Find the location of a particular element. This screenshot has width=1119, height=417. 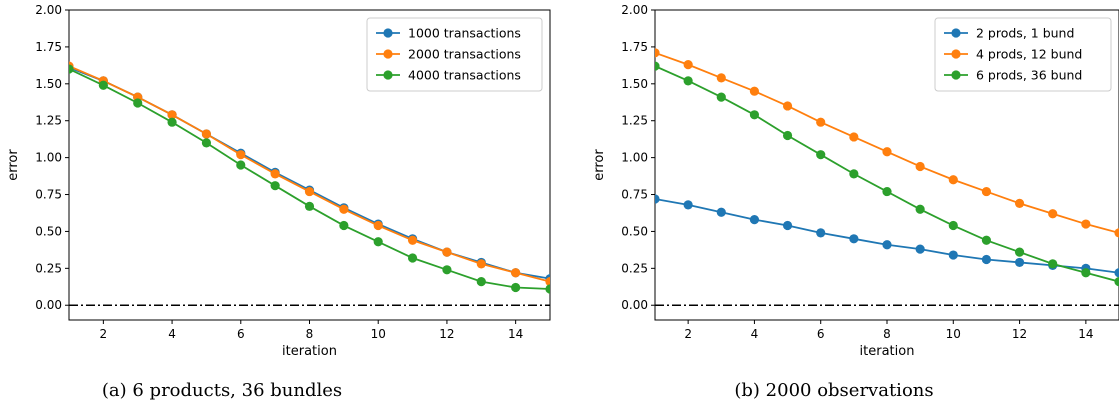

y-tick-label: 1.75 is located at coordinates (48, 47).